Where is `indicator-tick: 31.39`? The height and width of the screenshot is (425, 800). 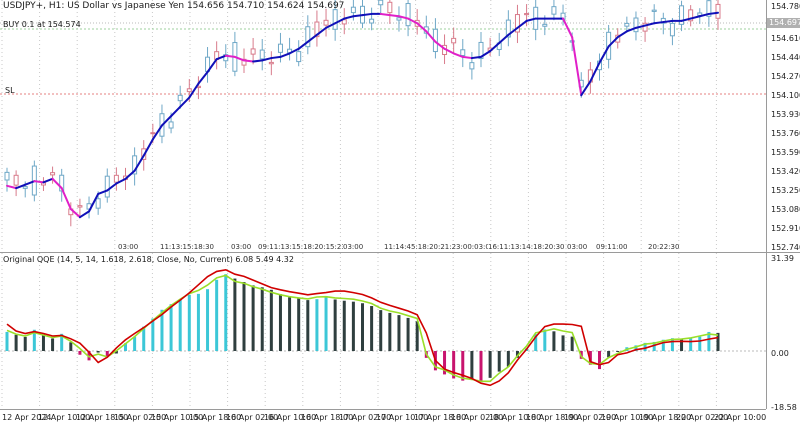
indicator-tick: 31.39 is located at coordinates (782, 258).